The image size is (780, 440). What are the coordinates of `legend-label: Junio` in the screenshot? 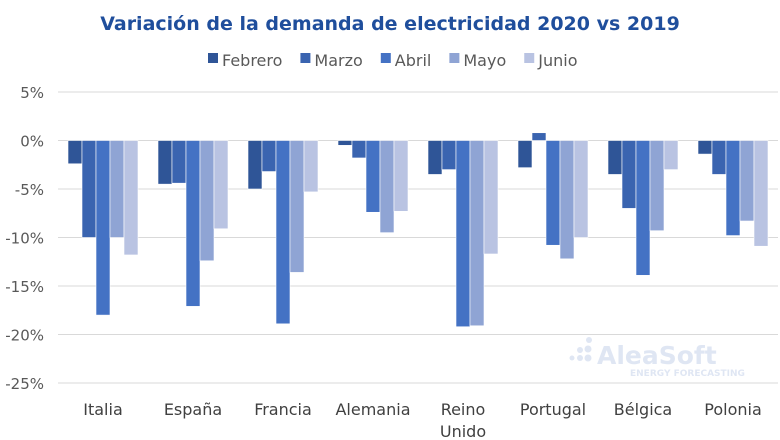 It's located at (557, 60).